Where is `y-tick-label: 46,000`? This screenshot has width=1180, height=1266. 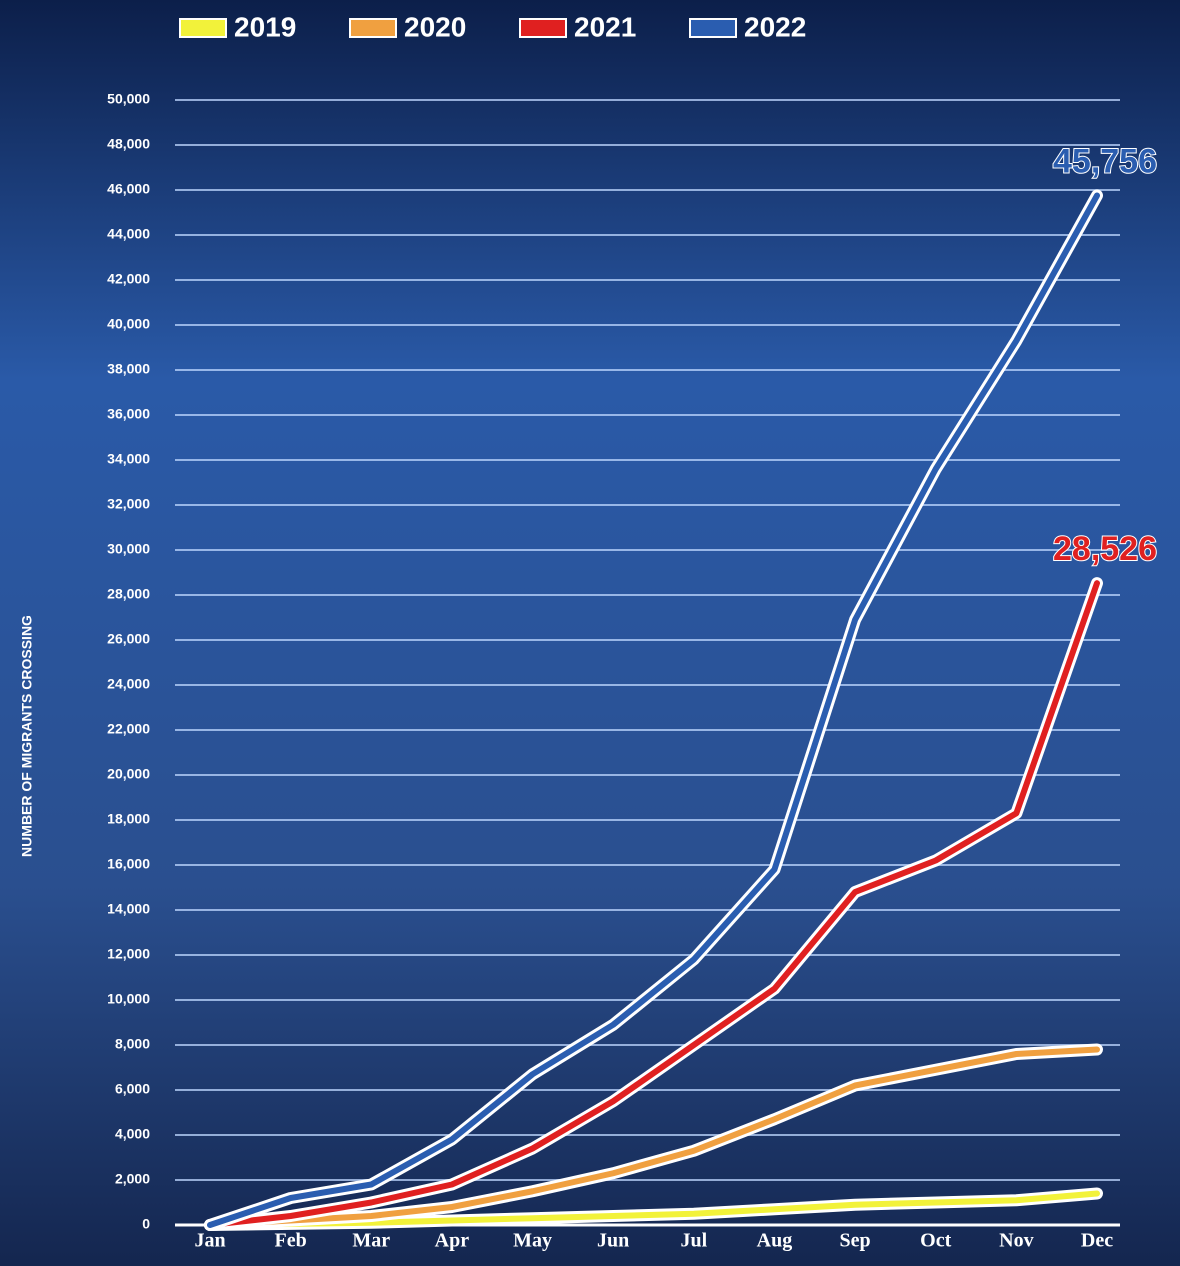 y-tick-label: 46,000 is located at coordinates (128, 189).